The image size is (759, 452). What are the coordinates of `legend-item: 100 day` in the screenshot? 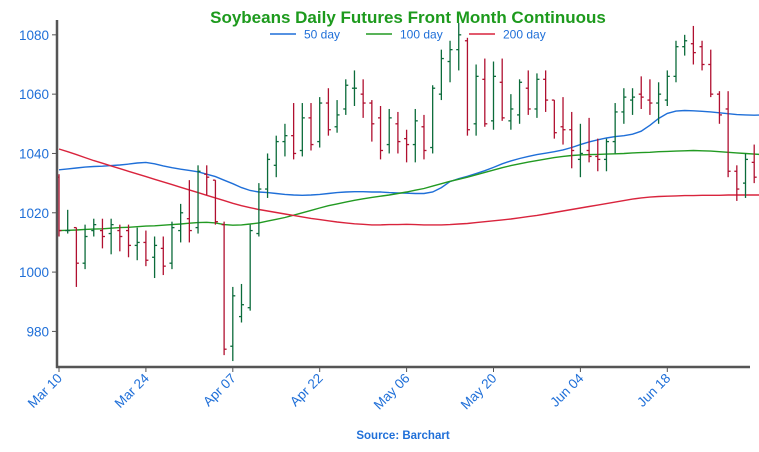 It's located at (404, 35).